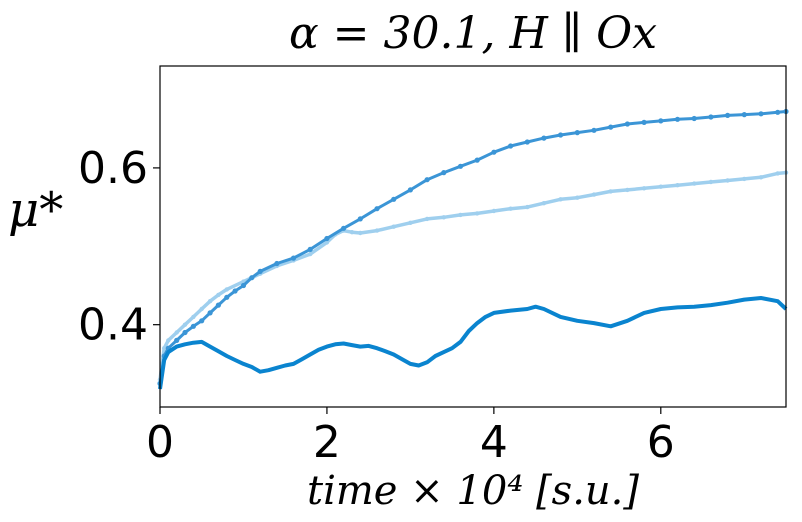 This screenshot has height=522, width=802. What do you see at coordinates (36, 210) in the screenshot?
I see `y-axis-label: μ*` at bounding box center [36, 210].